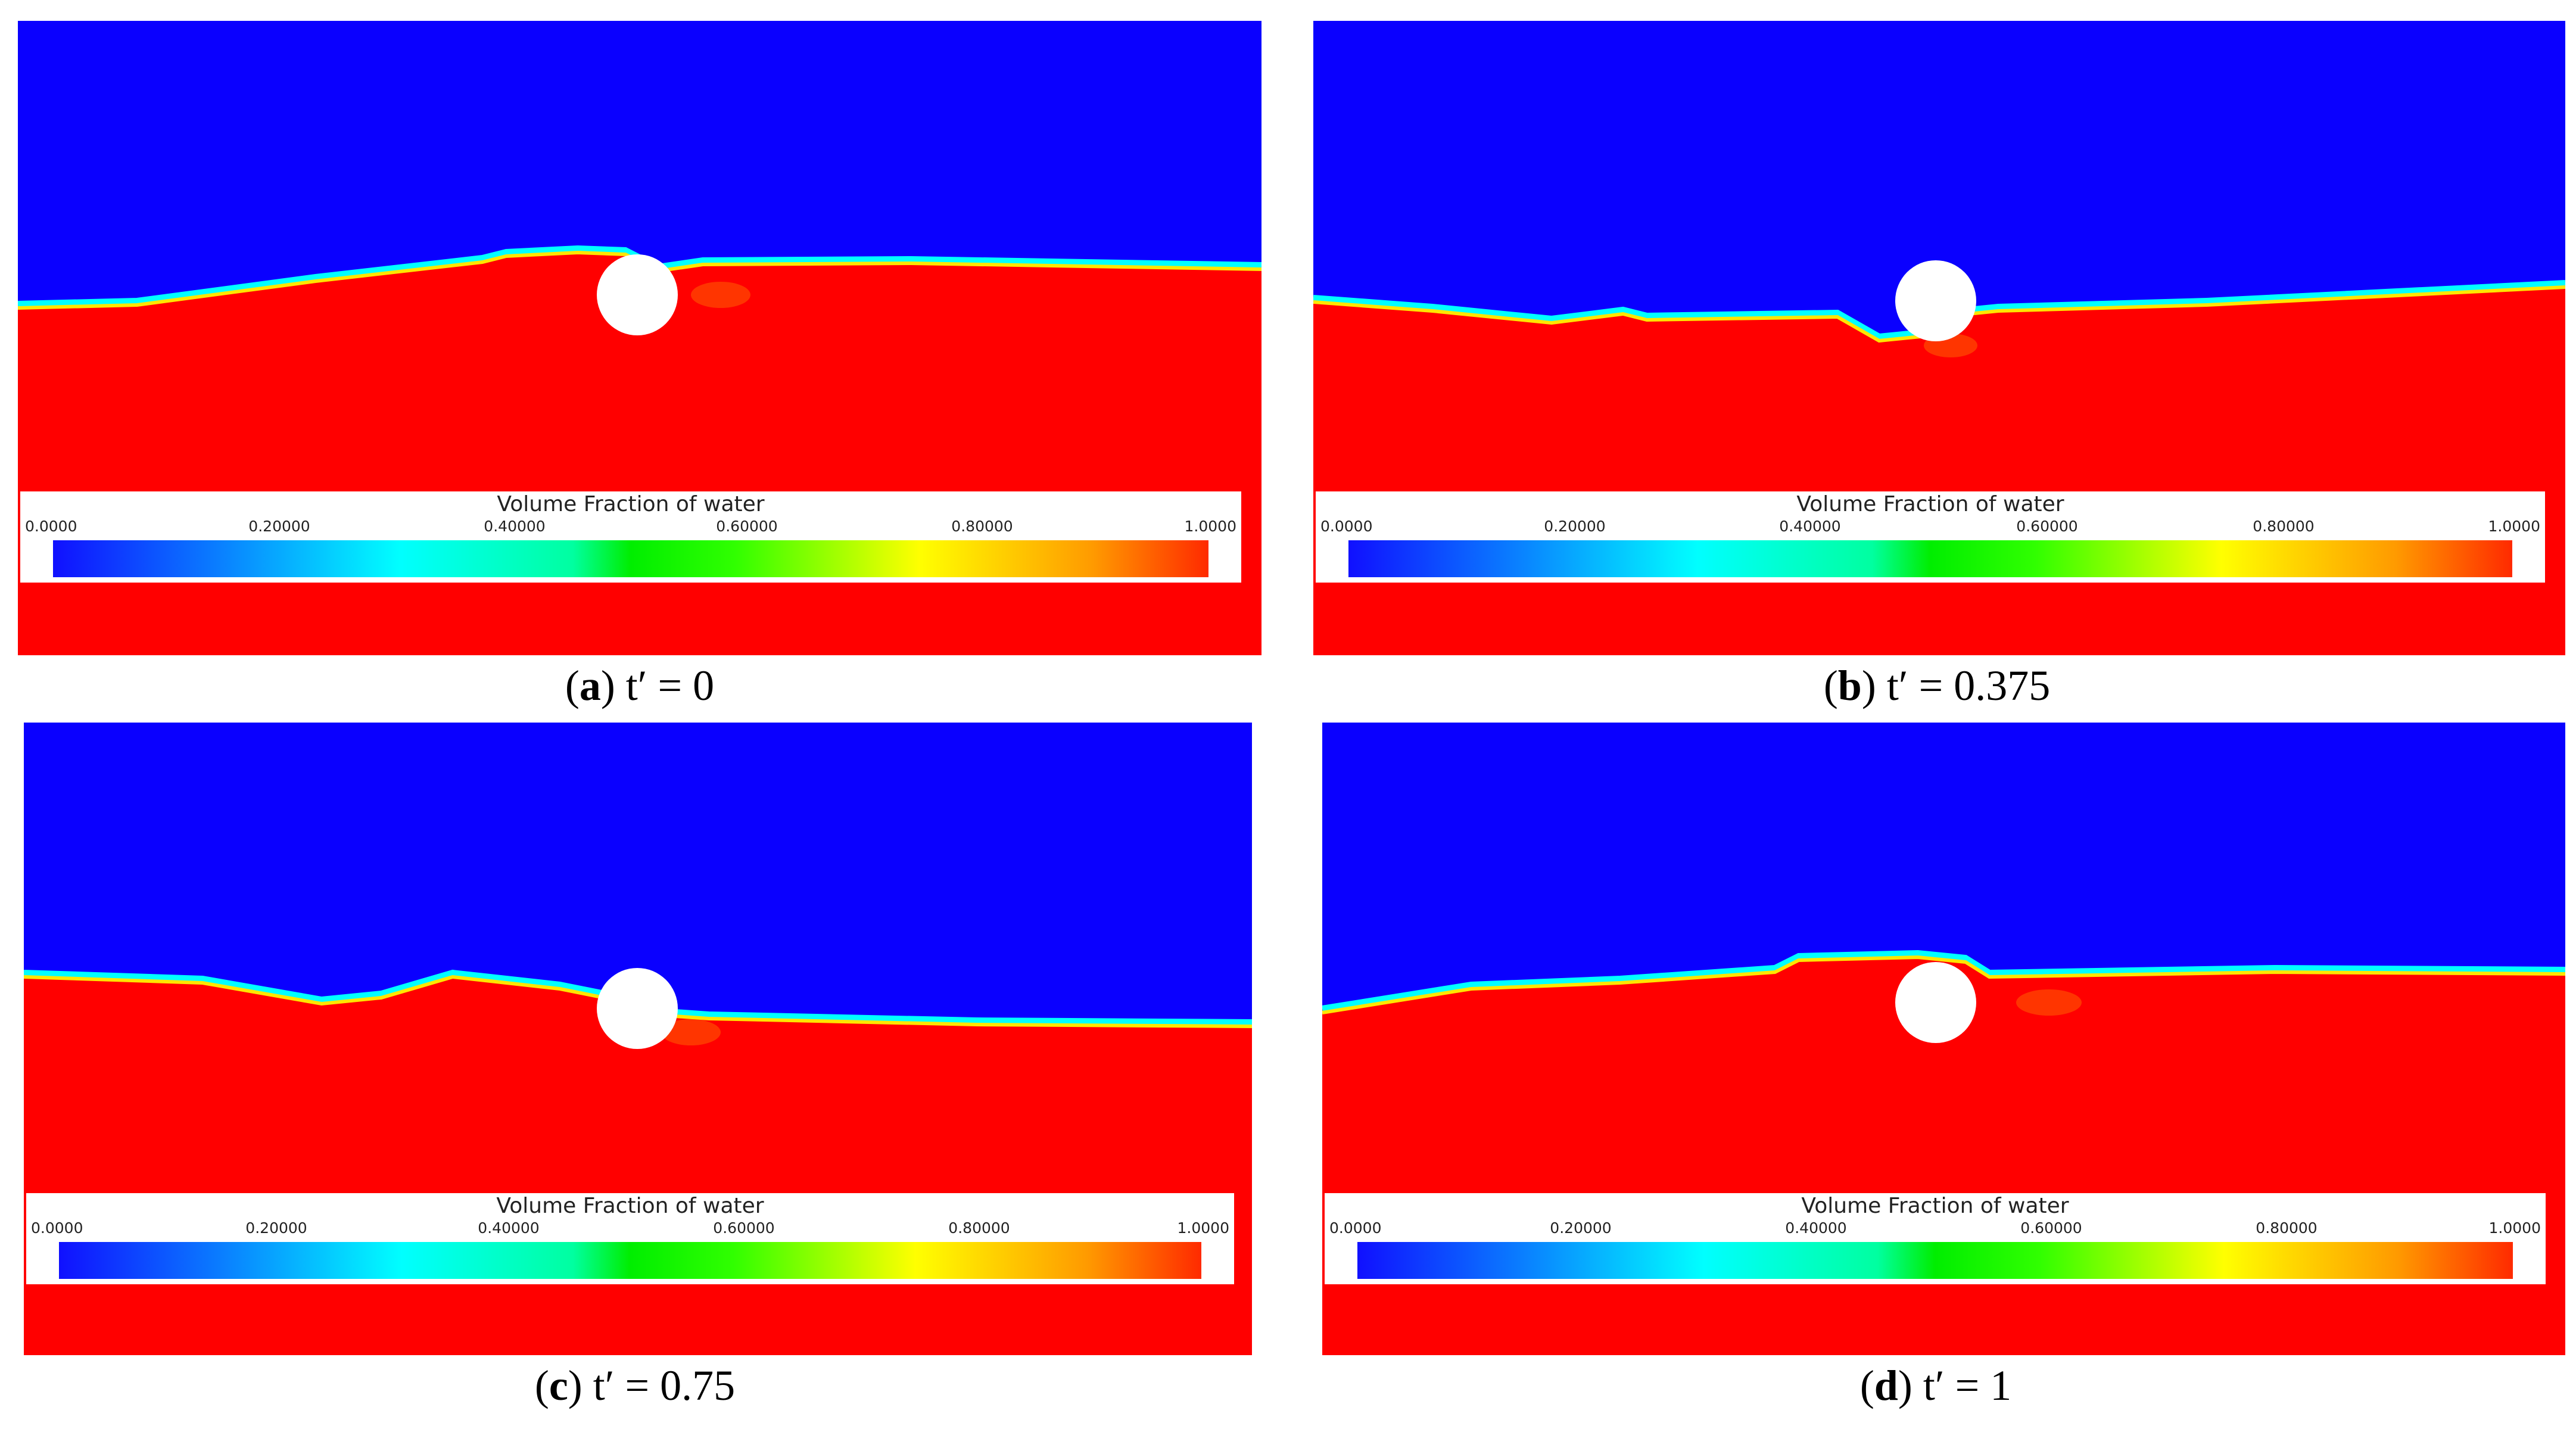 The width and height of the screenshot is (2576, 1432). I want to click on caption-letter: a, so click(590, 685).